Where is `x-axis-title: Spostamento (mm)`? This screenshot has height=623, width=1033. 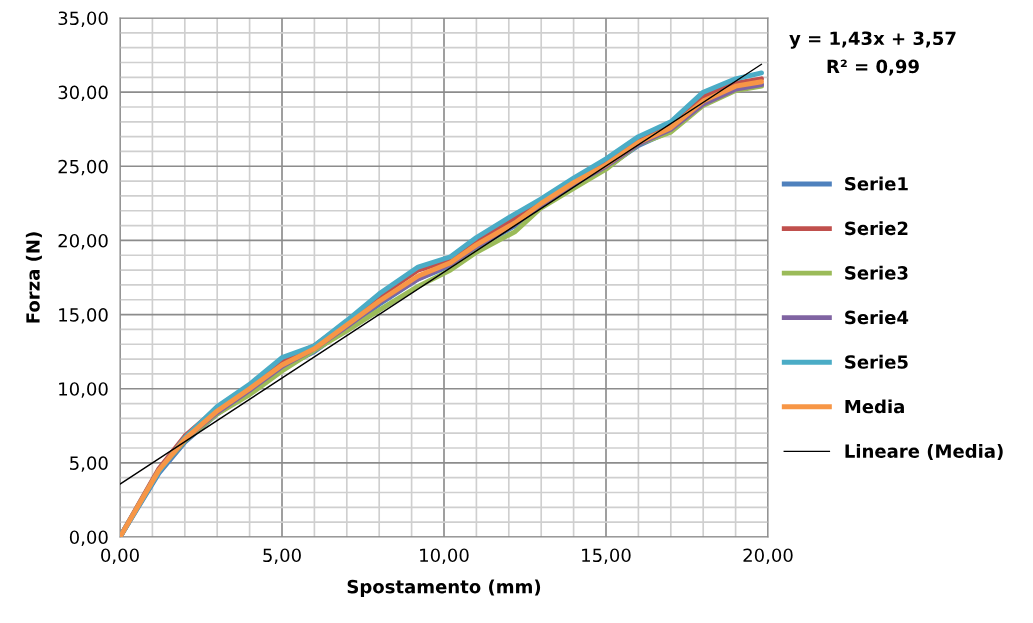
x-axis-title: Spostamento (mm) is located at coordinates (444, 588).